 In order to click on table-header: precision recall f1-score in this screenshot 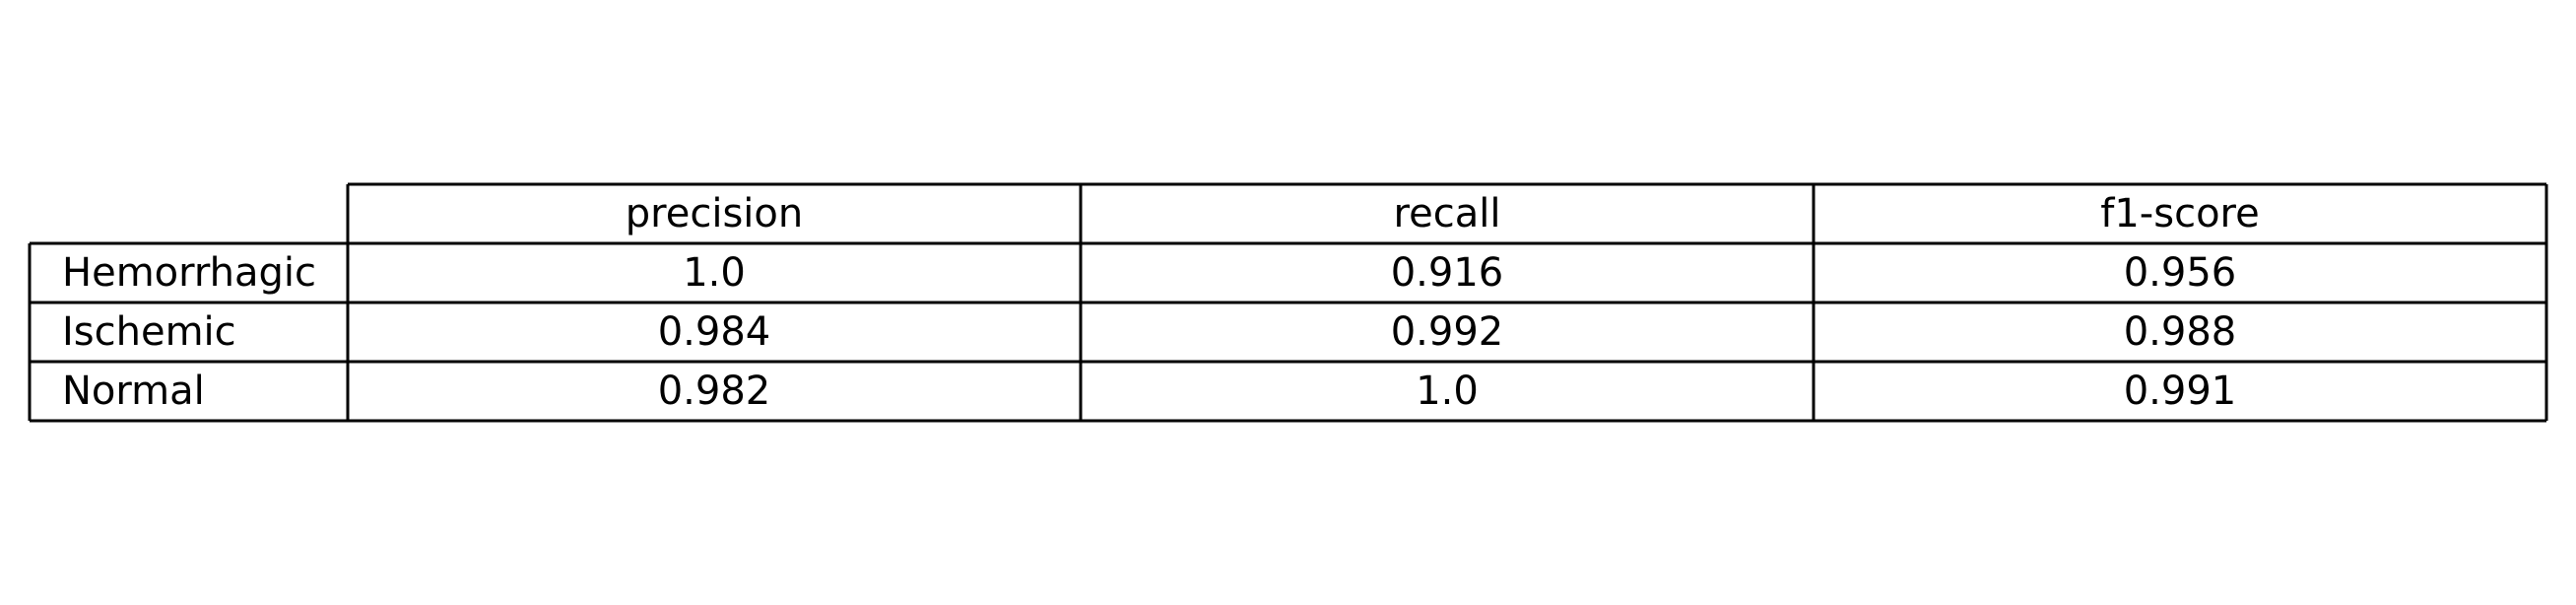, I will do `click(1443, 213)`.